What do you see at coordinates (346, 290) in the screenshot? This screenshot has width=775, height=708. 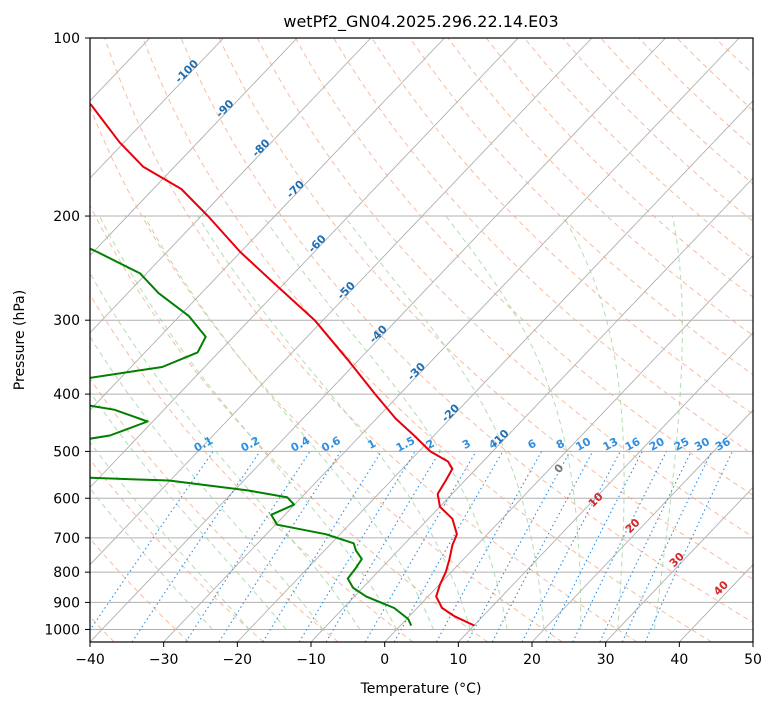 I see `isotherm-label: -50` at bounding box center [346, 290].